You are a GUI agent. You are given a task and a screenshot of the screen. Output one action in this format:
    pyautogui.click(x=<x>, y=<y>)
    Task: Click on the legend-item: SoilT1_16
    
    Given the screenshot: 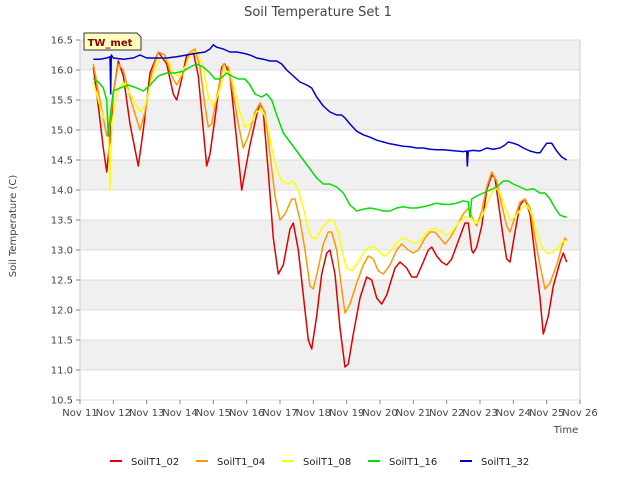 What is the action you would take?
    pyautogui.click(x=402, y=462)
    